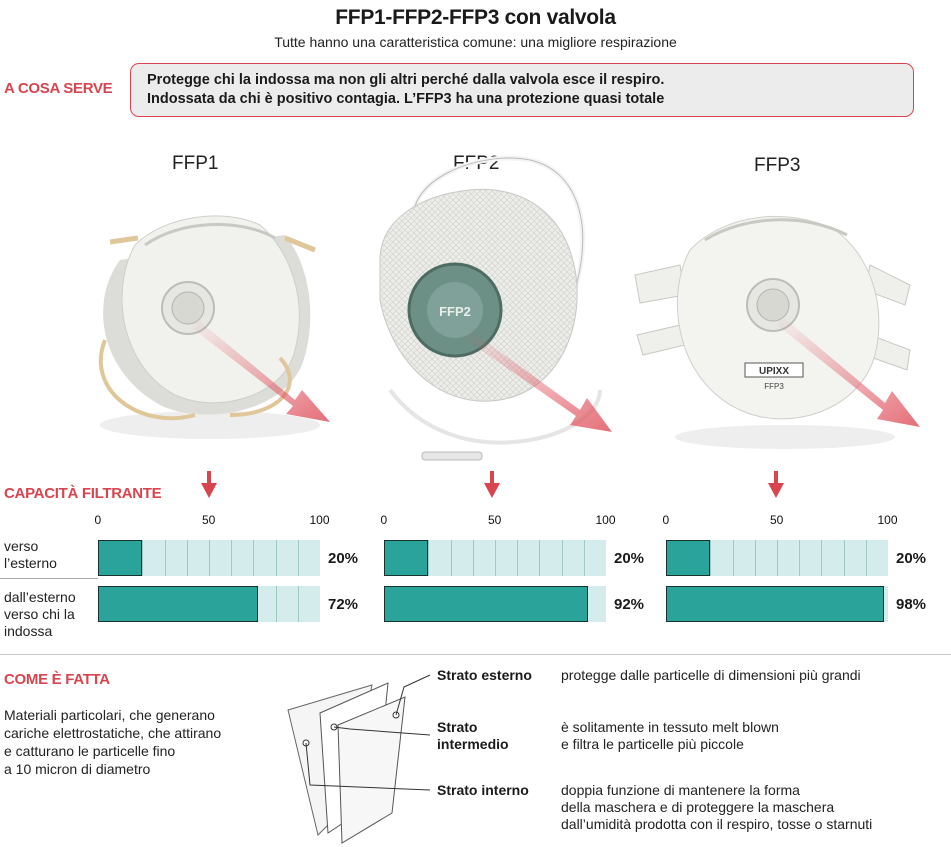 The image size is (951, 847). I want to click on ffp3-mask-illustration: UPIXX FFP3, so click(777, 332).